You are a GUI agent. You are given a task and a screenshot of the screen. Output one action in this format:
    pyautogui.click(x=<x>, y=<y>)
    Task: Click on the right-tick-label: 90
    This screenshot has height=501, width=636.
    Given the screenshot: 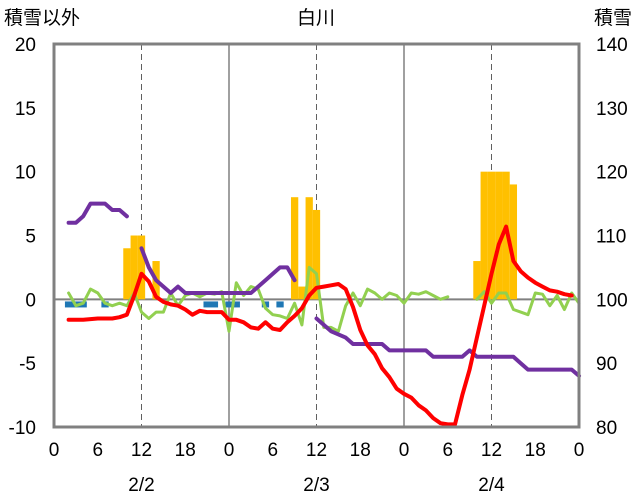 What is the action you would take?
    pyautogui.click(x=606, y=364)
    